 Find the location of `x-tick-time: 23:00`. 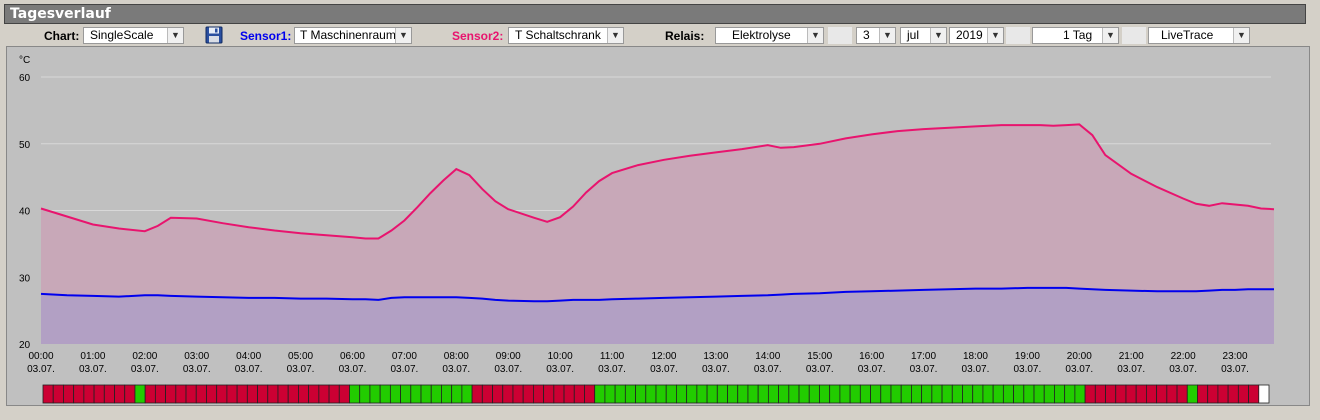

x-tick-time: 23:00 is located at coordinates (1235, 356).